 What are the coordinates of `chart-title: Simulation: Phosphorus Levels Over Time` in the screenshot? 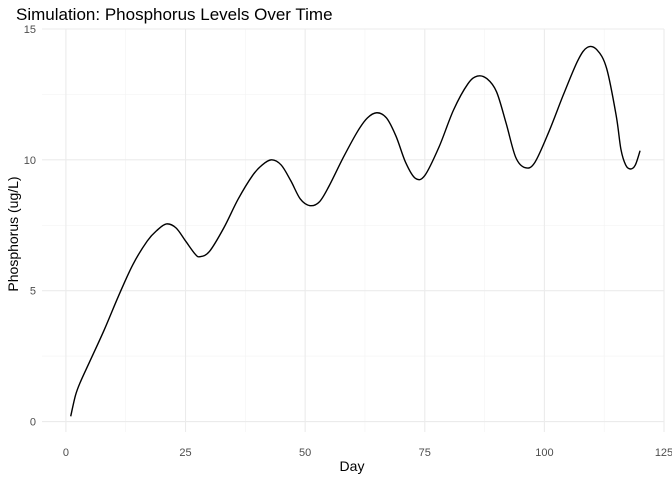 It's located at (174, 14).